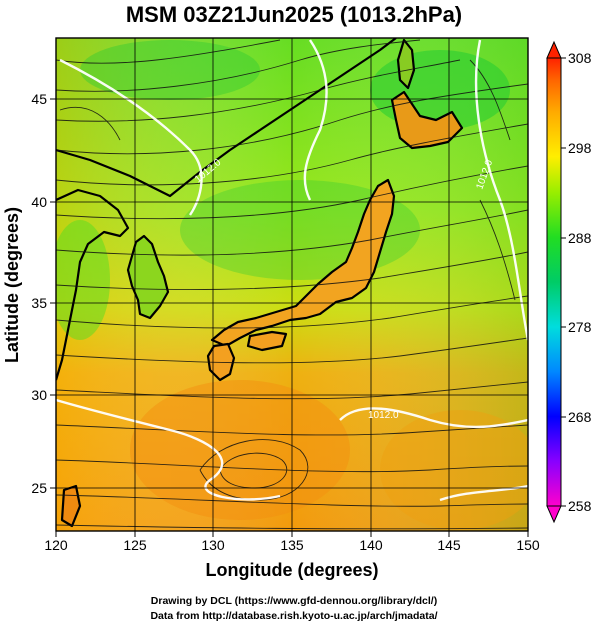 This screenshot has width=599, height=625. What do you see at coordinates (12, 285) in the screenshot?
I see `y-axis-label: Latitude (degrees)` at bounding box center [12, 285].